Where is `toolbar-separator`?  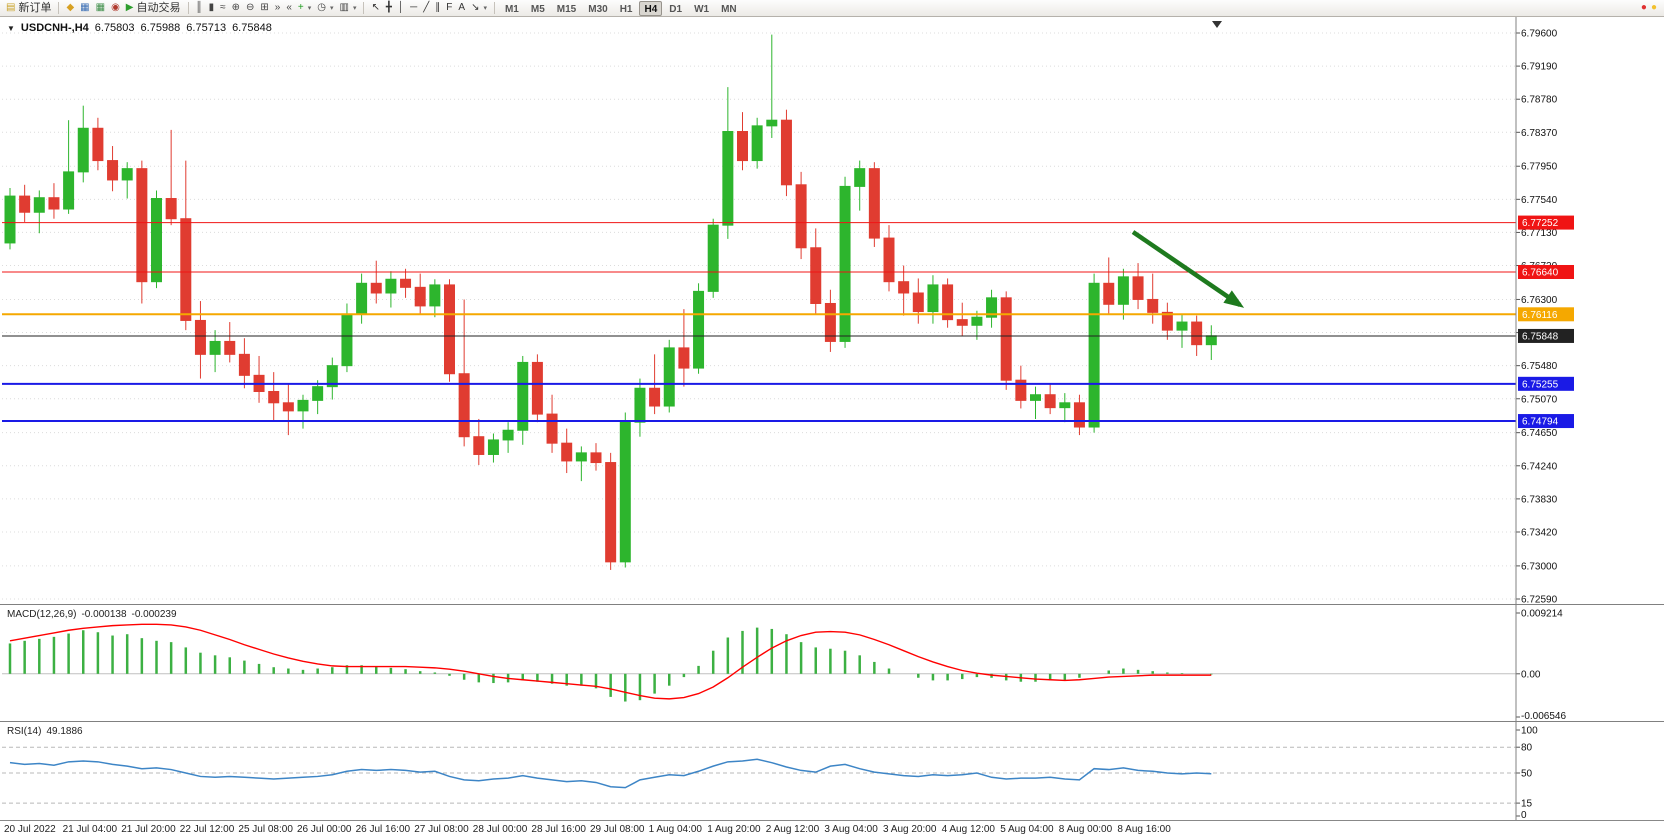
toolbar-separator is located at coordinates (364, 8).